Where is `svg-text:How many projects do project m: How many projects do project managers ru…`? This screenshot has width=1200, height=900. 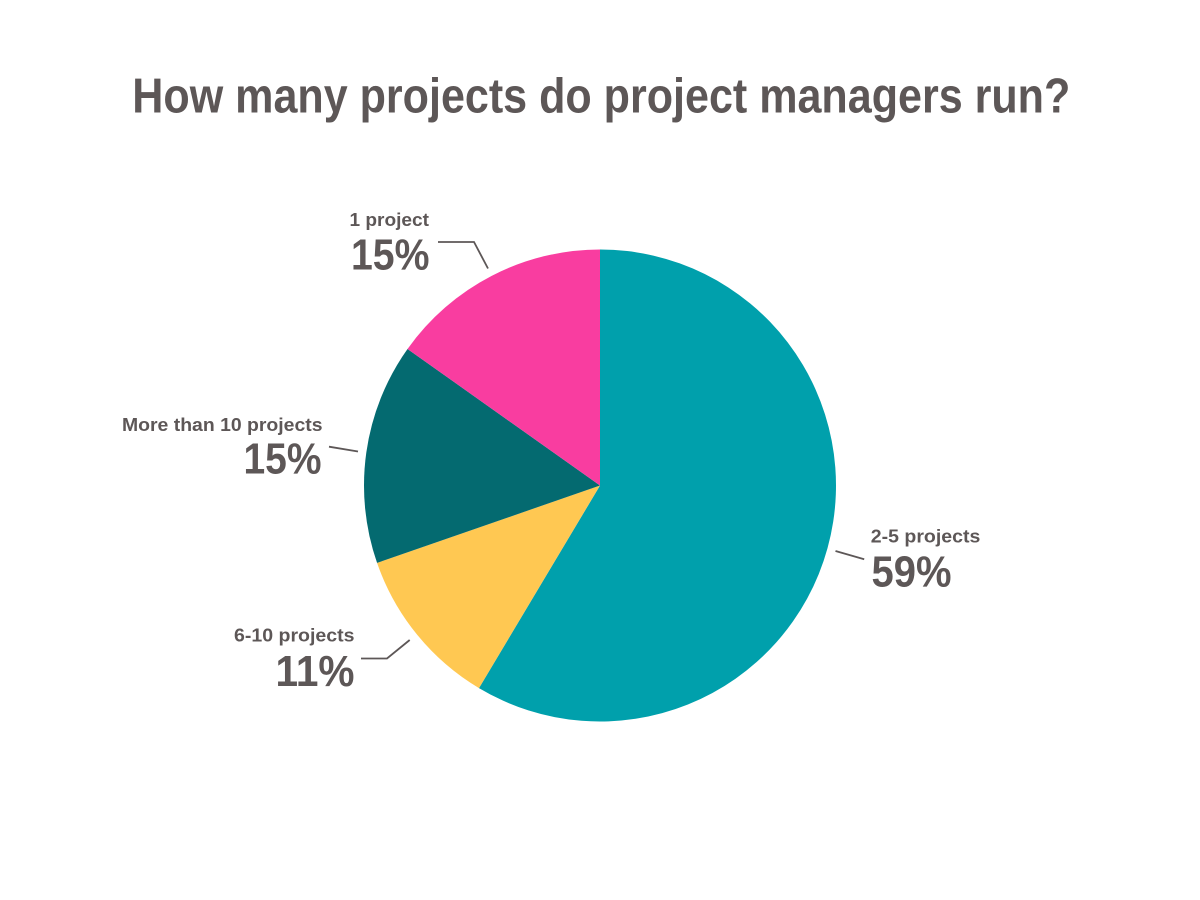 svg-text:How many projects do project m: How many projects do project managers ru… is located at coordinates (601, 97).